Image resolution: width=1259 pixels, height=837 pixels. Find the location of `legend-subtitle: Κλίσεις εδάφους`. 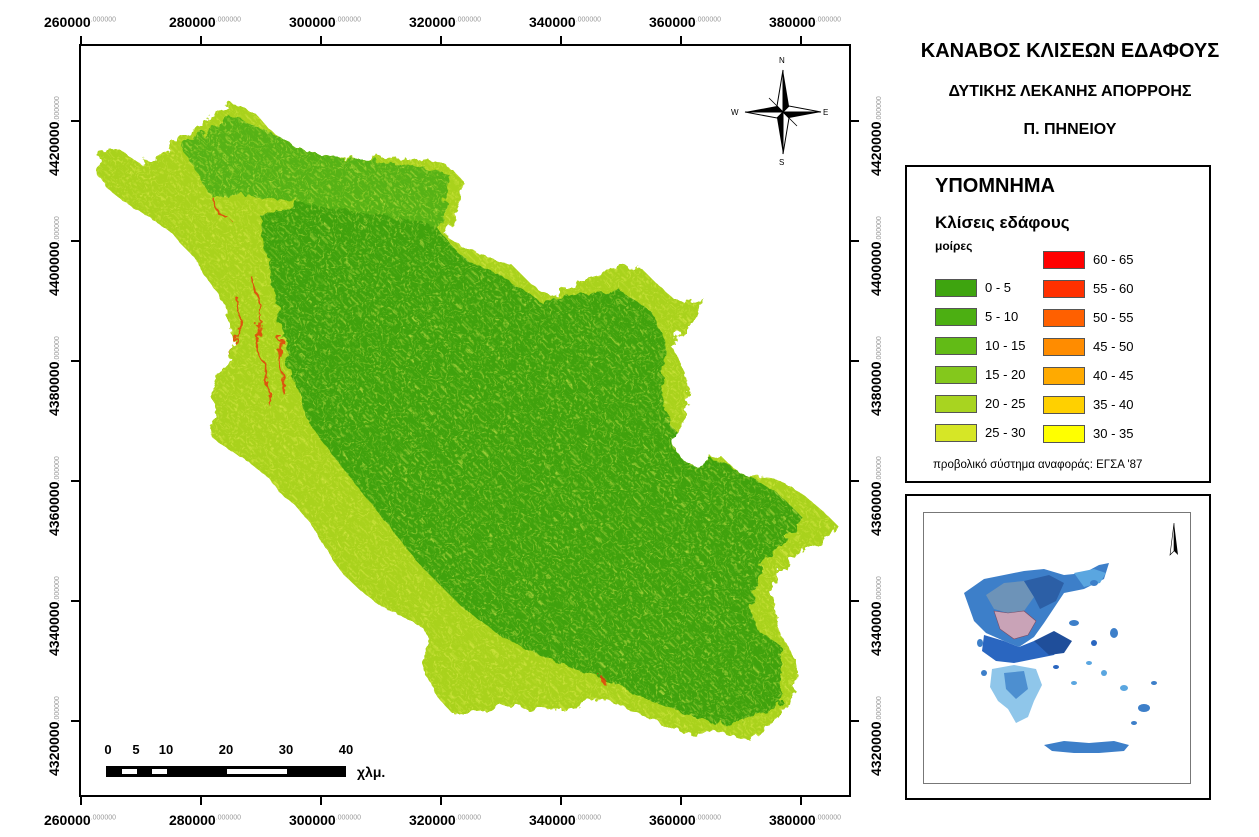

legend-subtitle: Κλίσεις εδάφους is located at coordinates (1002, 222).